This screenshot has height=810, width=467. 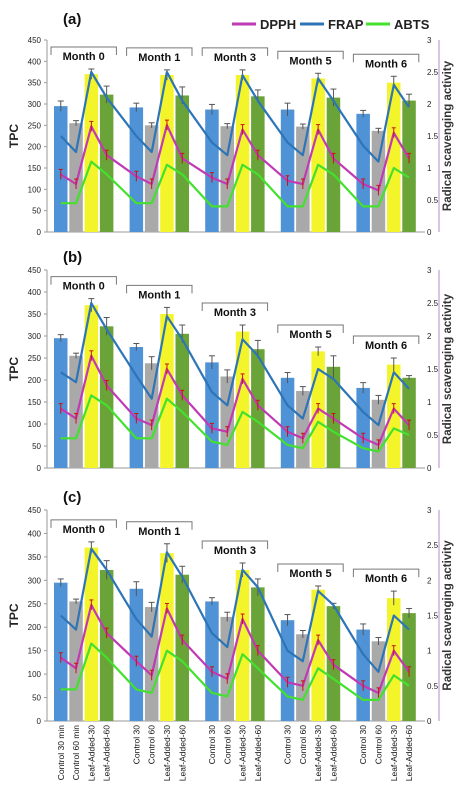 What do you see at coordinates (35, 314) in the screenshot?
I see `y-tick-label: 350` at bounding box center [35, 314].